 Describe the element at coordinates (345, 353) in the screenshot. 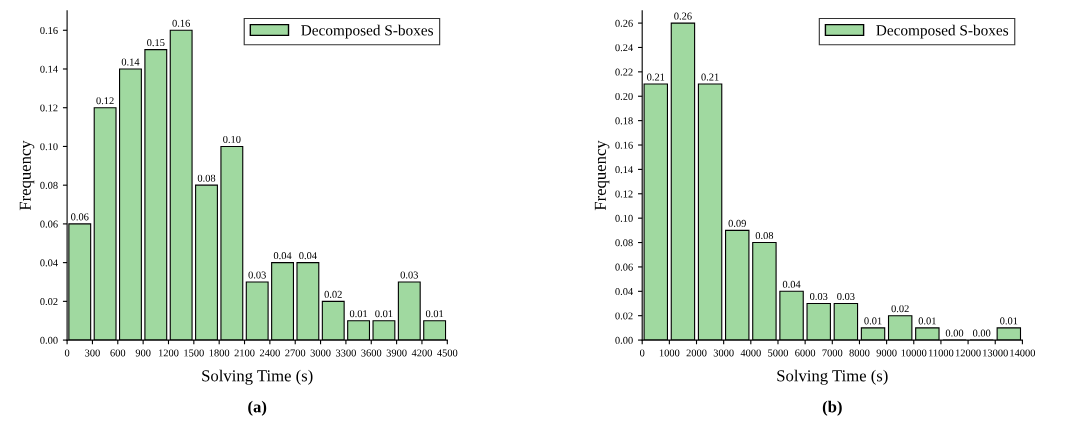

I see `x-tick-label: 3300` at that location.